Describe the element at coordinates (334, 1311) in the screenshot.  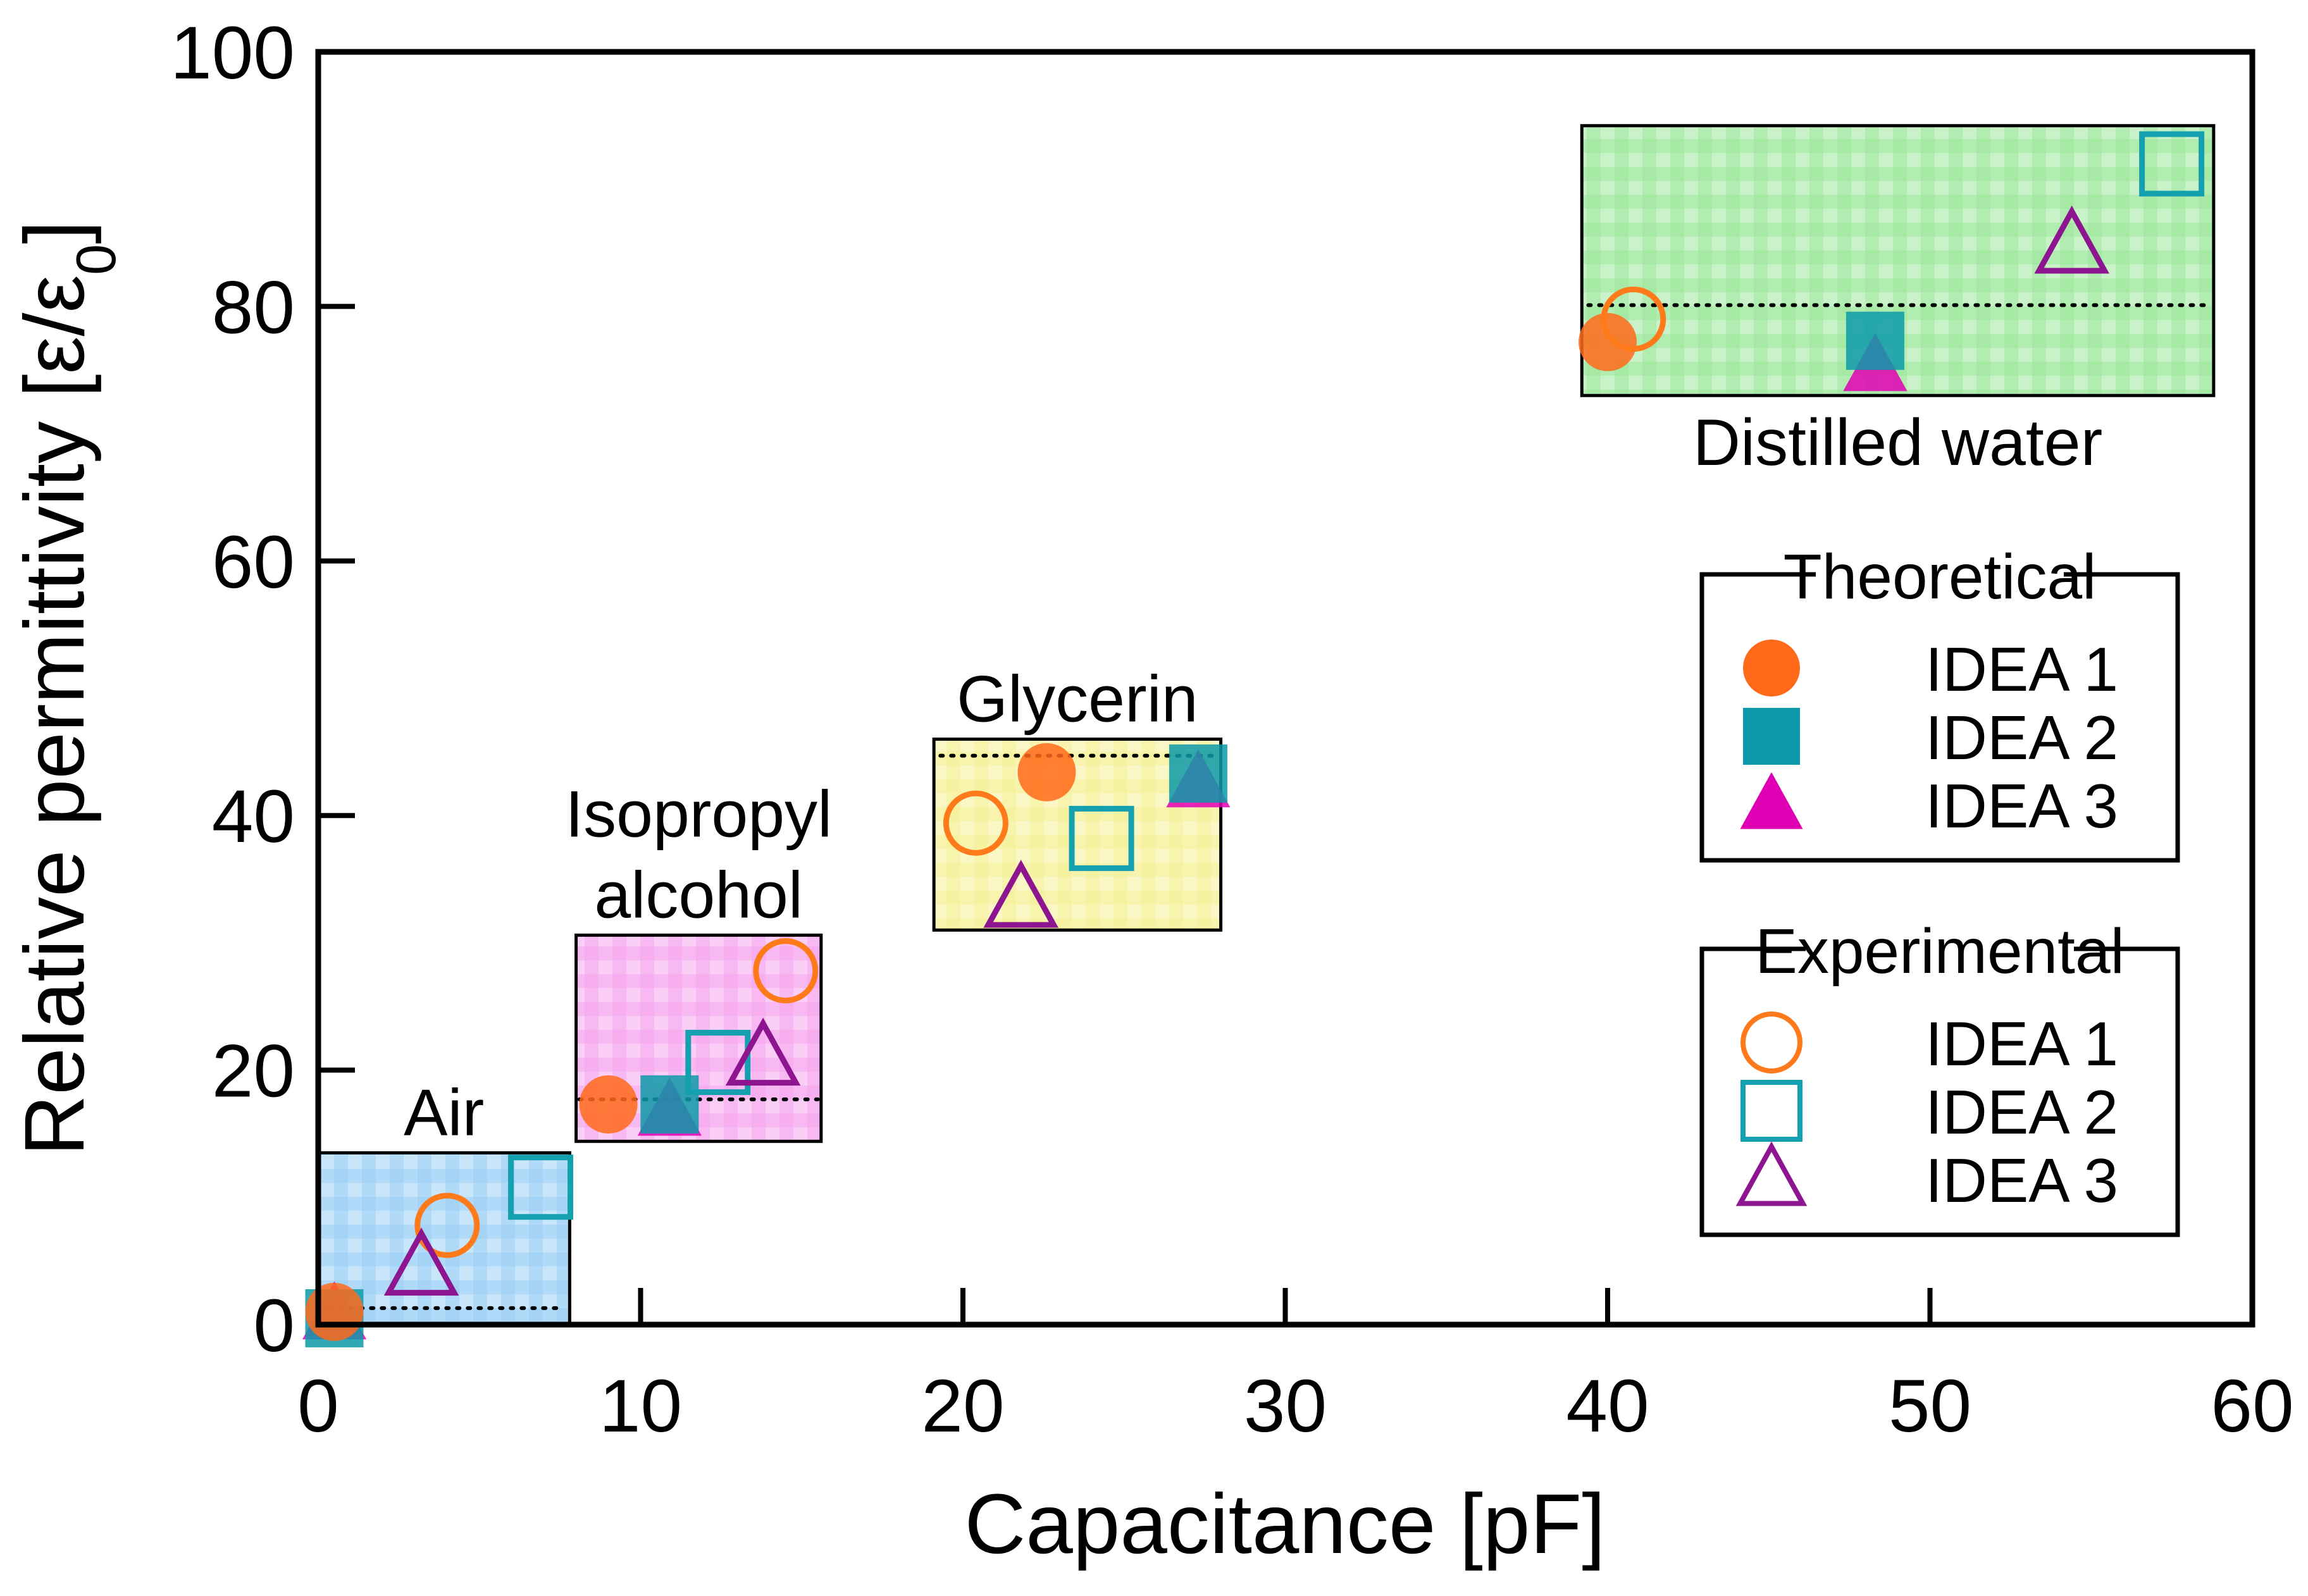
I see `point-theoretical-idea-1-air` at that location.